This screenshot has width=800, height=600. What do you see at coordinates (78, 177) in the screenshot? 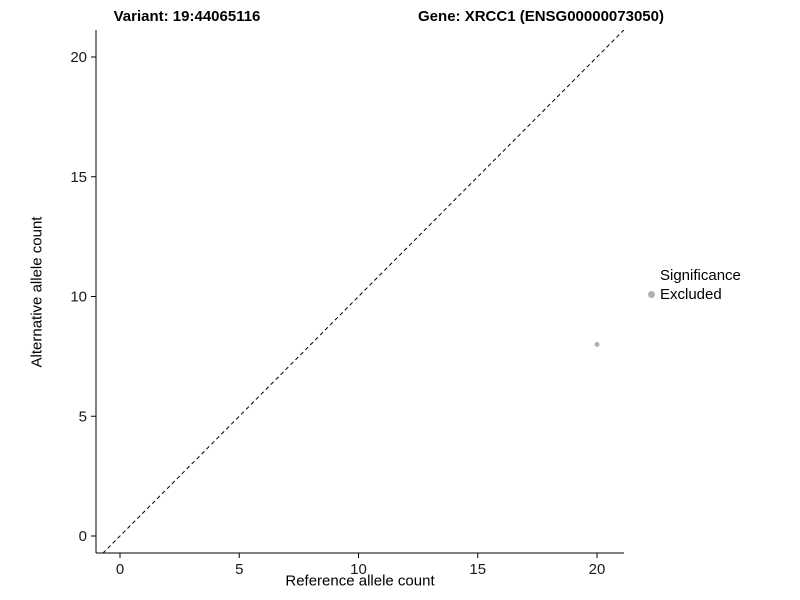
I see `y-tick-label: 15` at bounding box center [78, 177].